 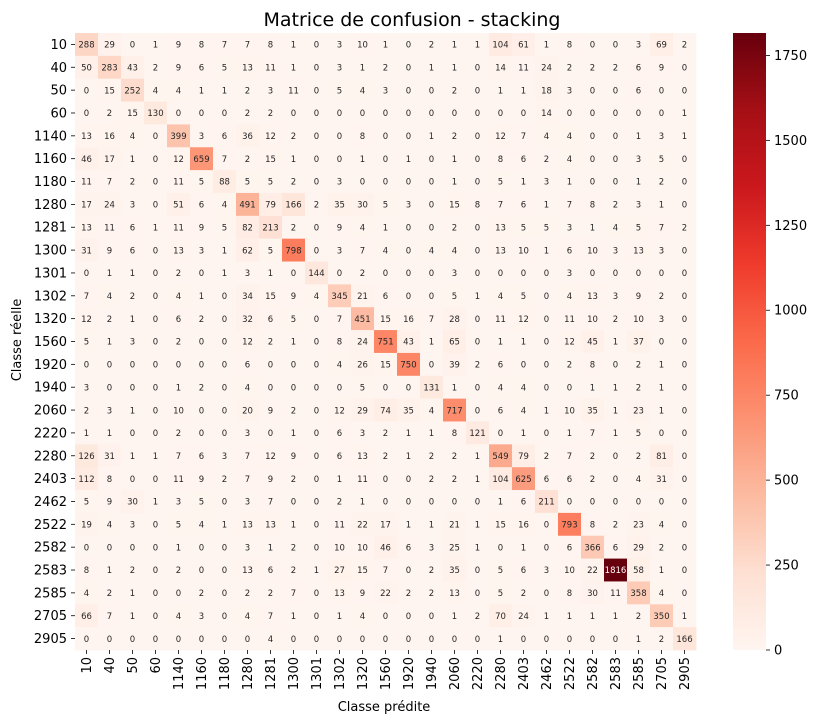 I want to click on cell-value-label: 69, so click(x=661, y=46).